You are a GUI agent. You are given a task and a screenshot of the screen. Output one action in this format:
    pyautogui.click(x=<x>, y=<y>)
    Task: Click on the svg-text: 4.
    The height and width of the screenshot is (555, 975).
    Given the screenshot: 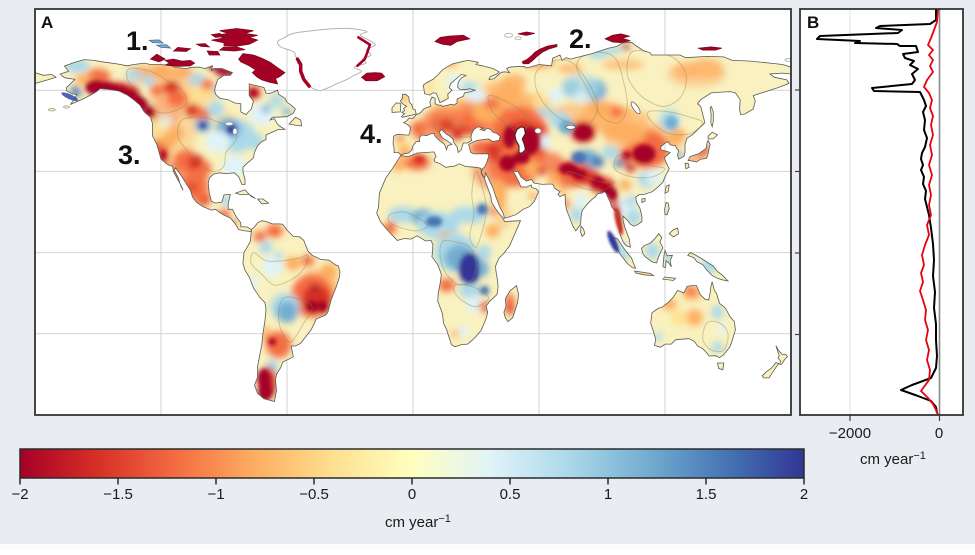 What is the action you would take?
    pyautogui.click(x=371, y=134)
    